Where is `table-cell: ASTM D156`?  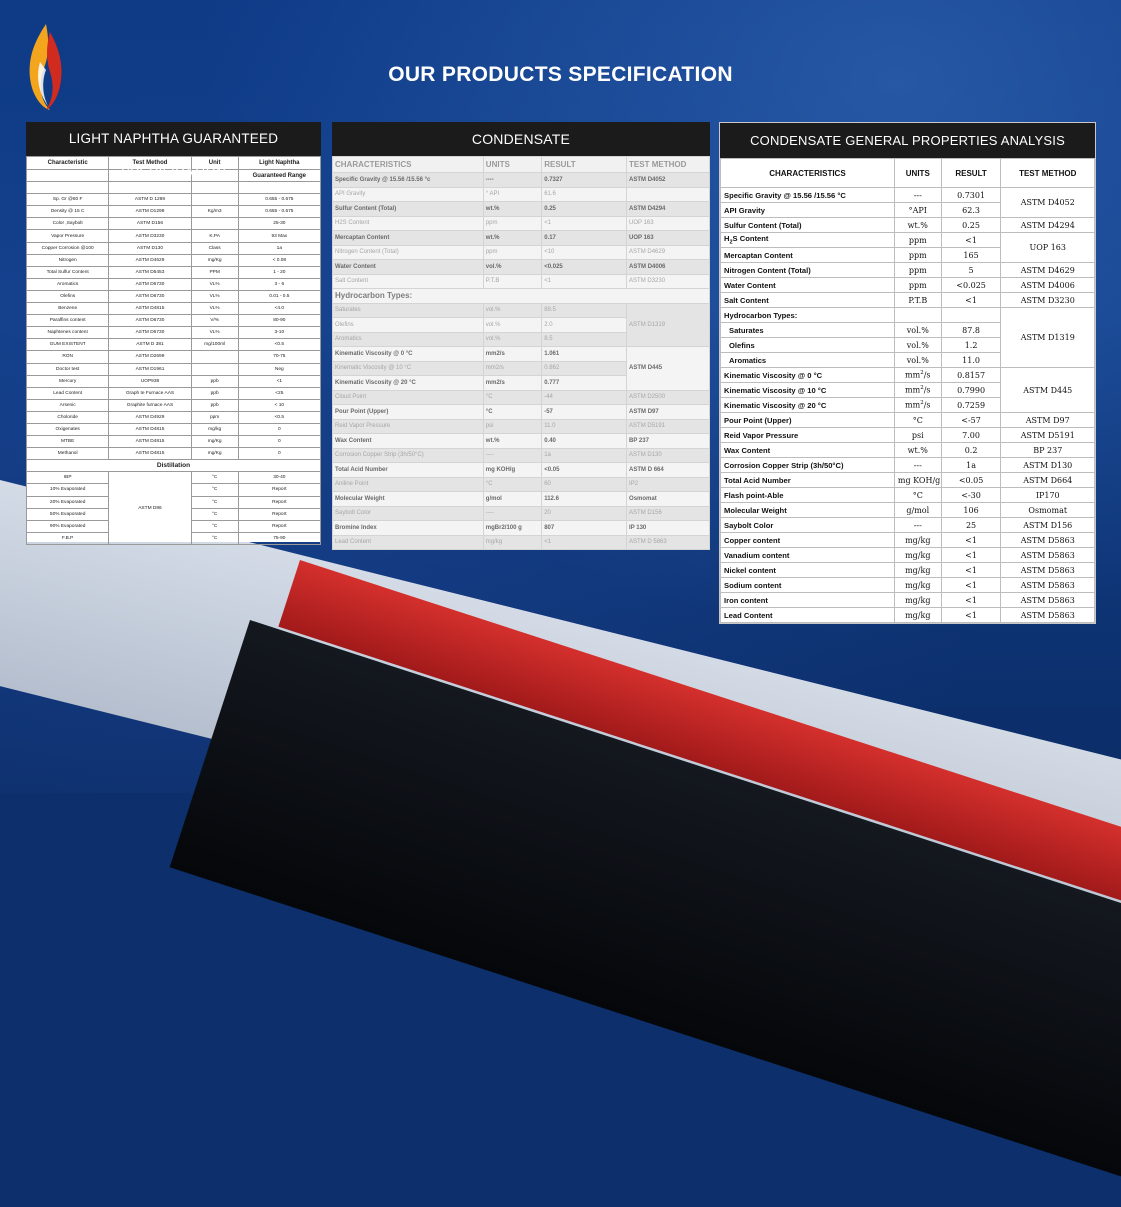 table-cell: ASTM D156 is located at coordinates (1047, 525).